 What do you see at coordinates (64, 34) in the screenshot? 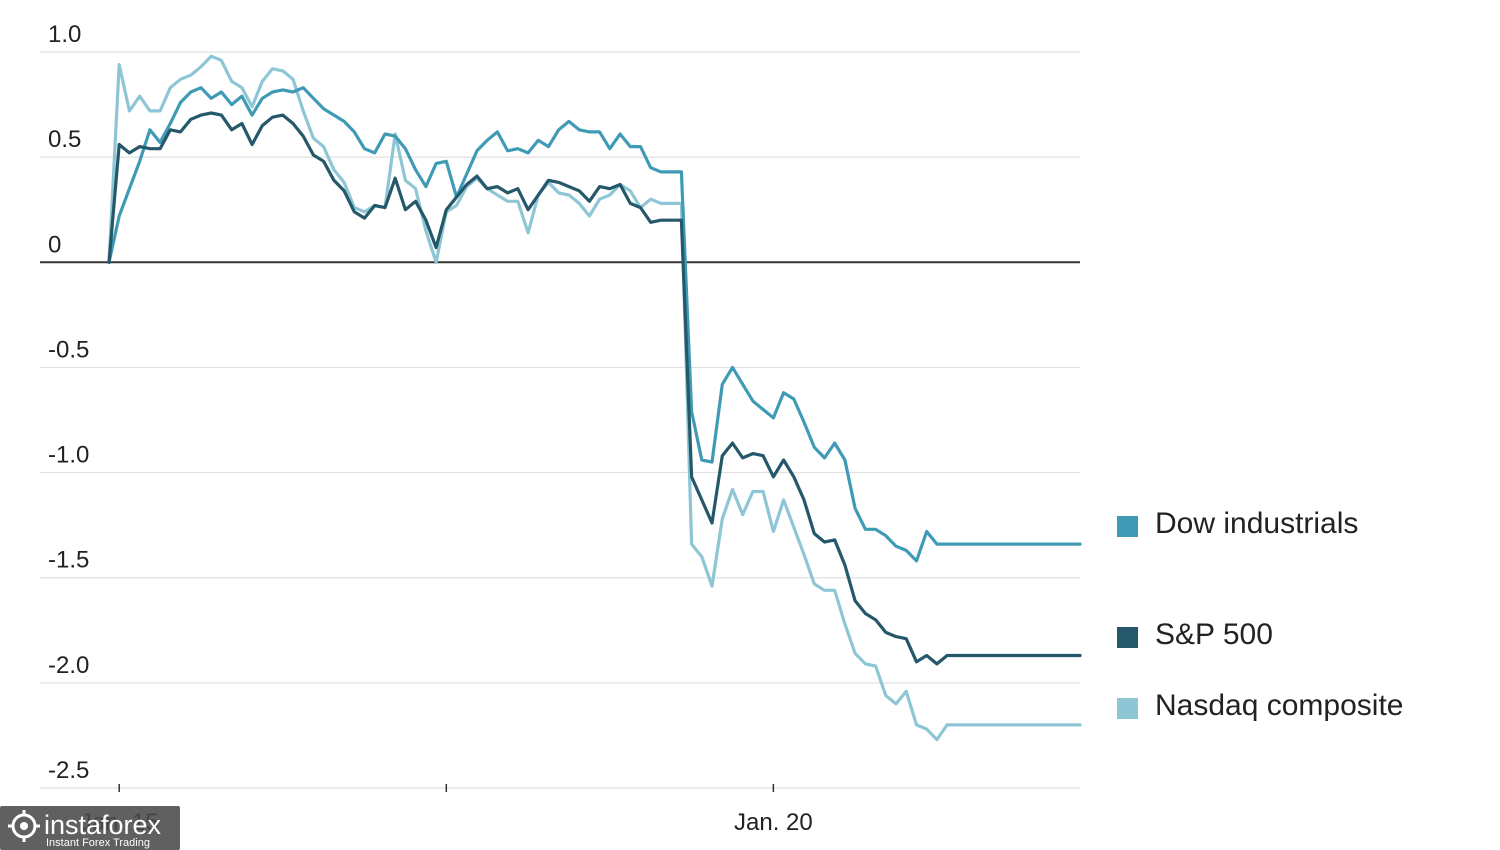
I see `y-tick-label: 1.0` at bounding box center [64, 34].